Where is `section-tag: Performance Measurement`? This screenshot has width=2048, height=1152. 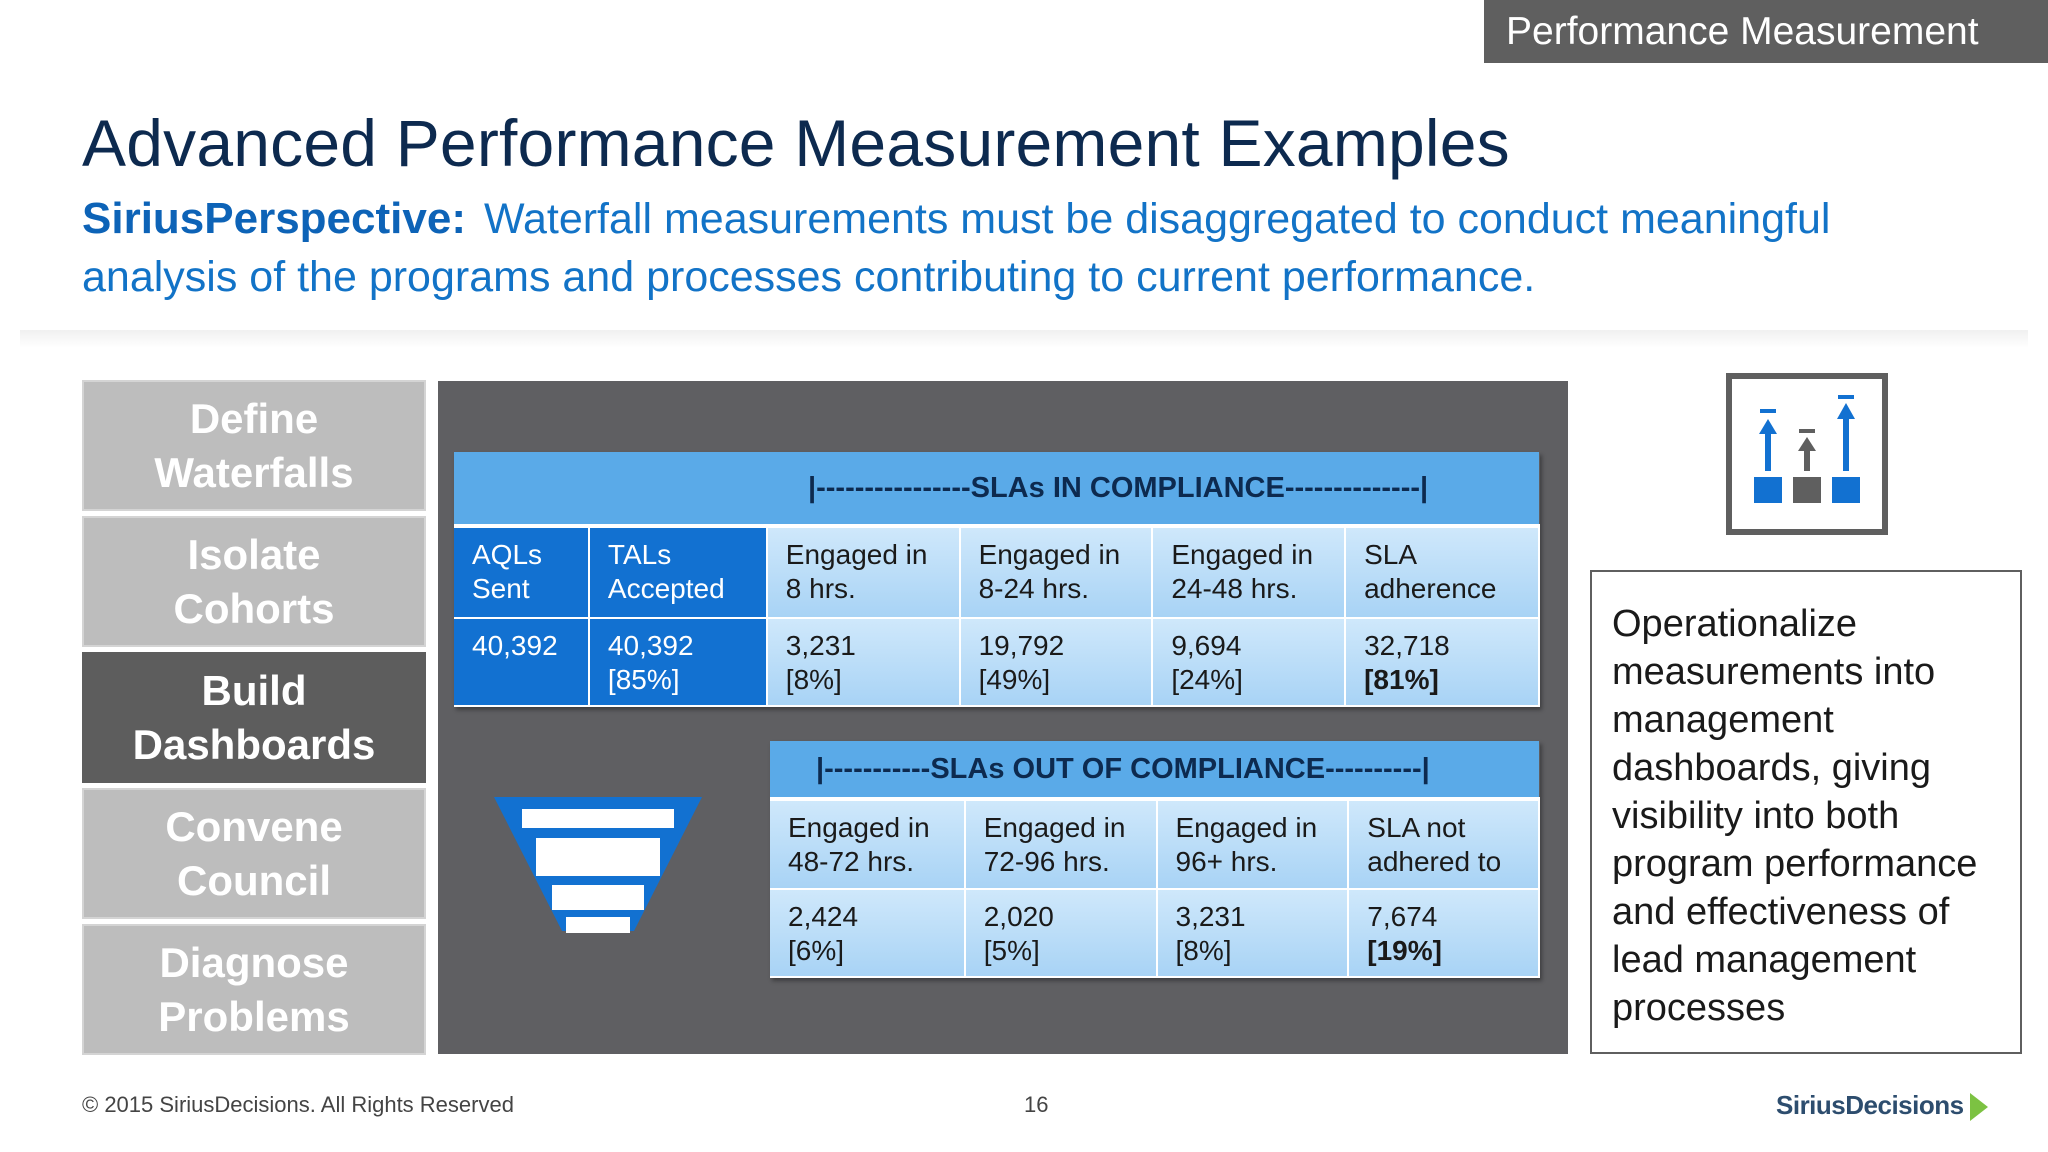
section-tag: Performance Measurement is located at coordinates (1766, 31).